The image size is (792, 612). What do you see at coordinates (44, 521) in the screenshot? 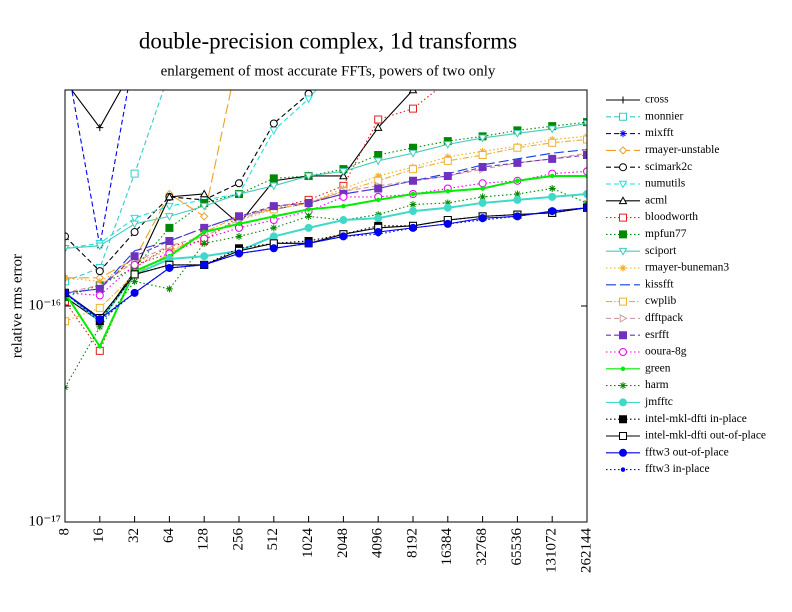
I see `y-tick-label: 10⁻¹⁷` at bounding box center [44, 521].